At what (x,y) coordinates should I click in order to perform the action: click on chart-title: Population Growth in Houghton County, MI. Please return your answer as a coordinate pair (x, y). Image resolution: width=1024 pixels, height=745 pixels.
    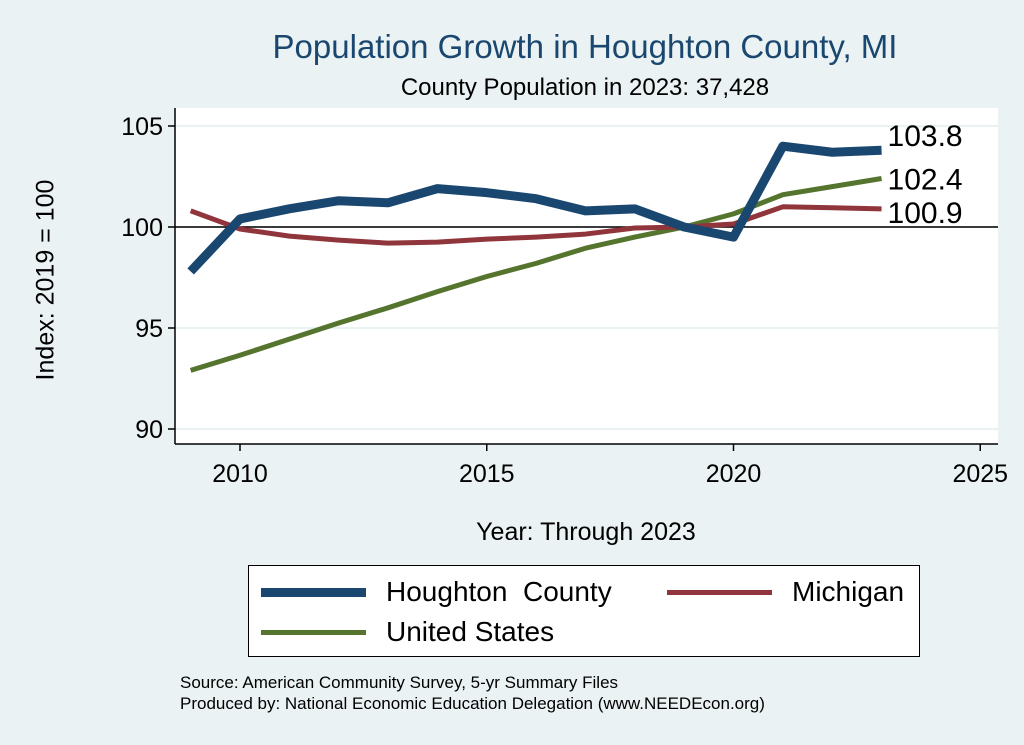
    Looking at the image, I should click on (585, 46).